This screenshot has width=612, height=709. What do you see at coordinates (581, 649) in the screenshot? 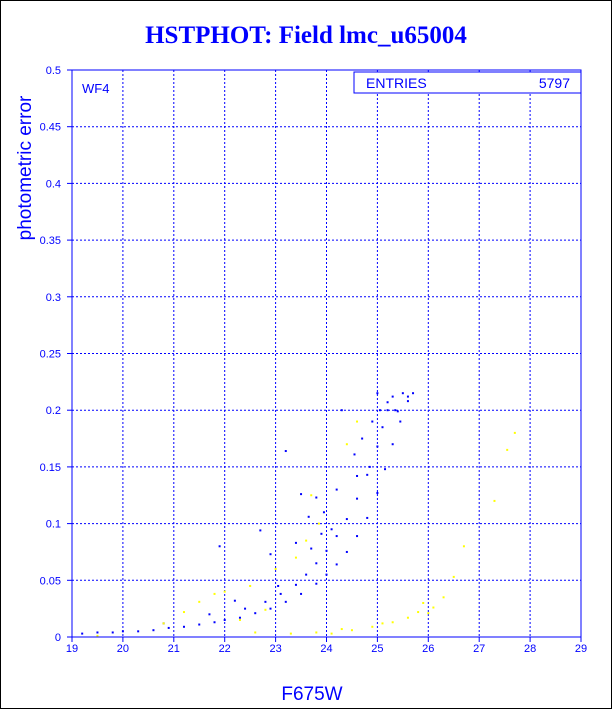
I see `x-tick-label: 29` at bounding box center [581, 649].